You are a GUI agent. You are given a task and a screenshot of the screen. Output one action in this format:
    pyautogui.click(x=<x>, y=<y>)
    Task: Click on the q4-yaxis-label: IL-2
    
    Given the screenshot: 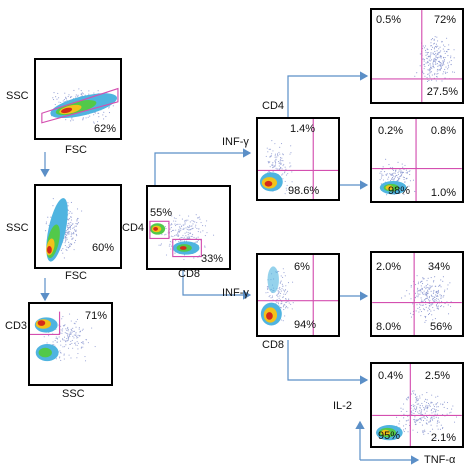 What is the action you would take?
    pyautogui.click(x=342, y=406)
    